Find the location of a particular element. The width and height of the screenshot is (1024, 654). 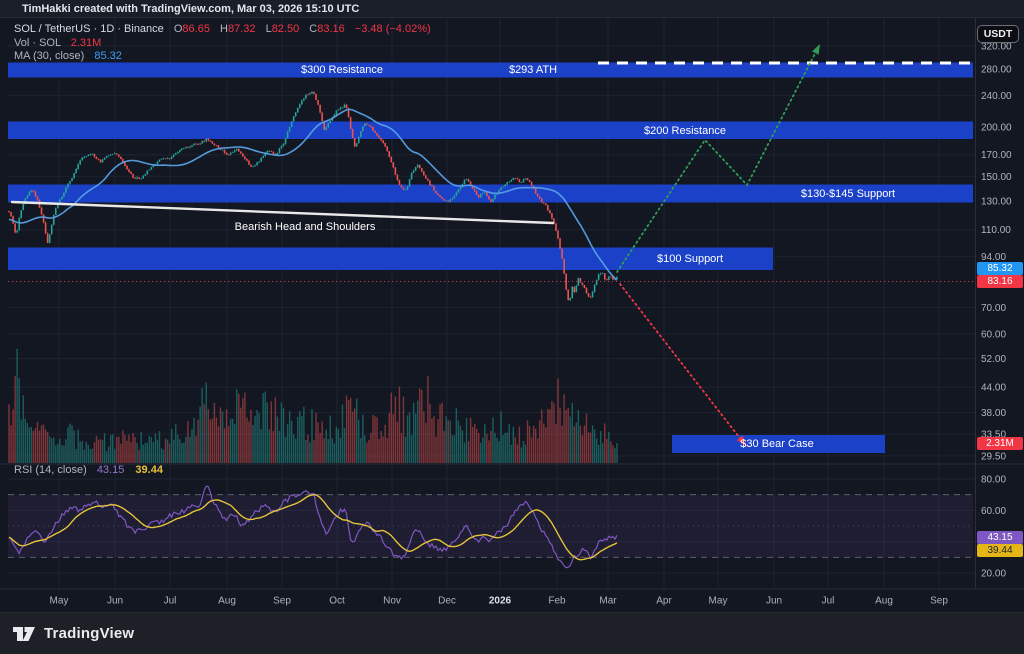

zone-band-label: $100 Support is located at coordinates (690, 259).